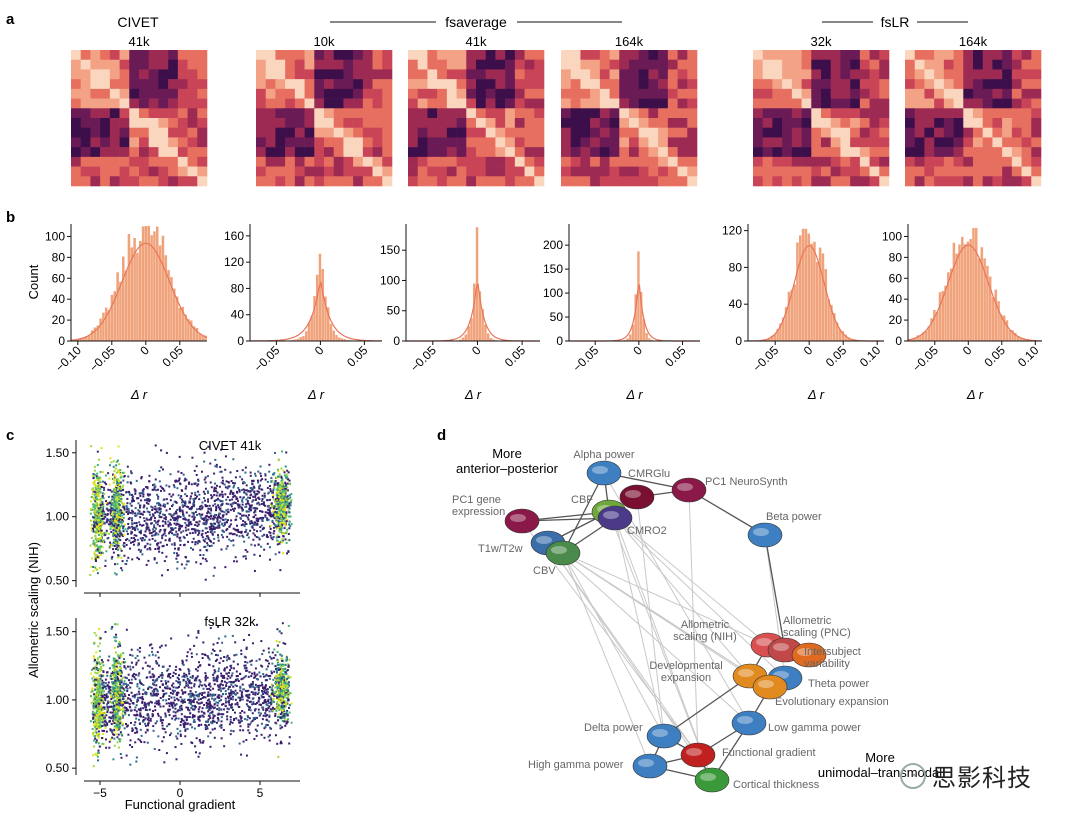  I want to click on x-tick-label: 0.05, so click(515, 356).